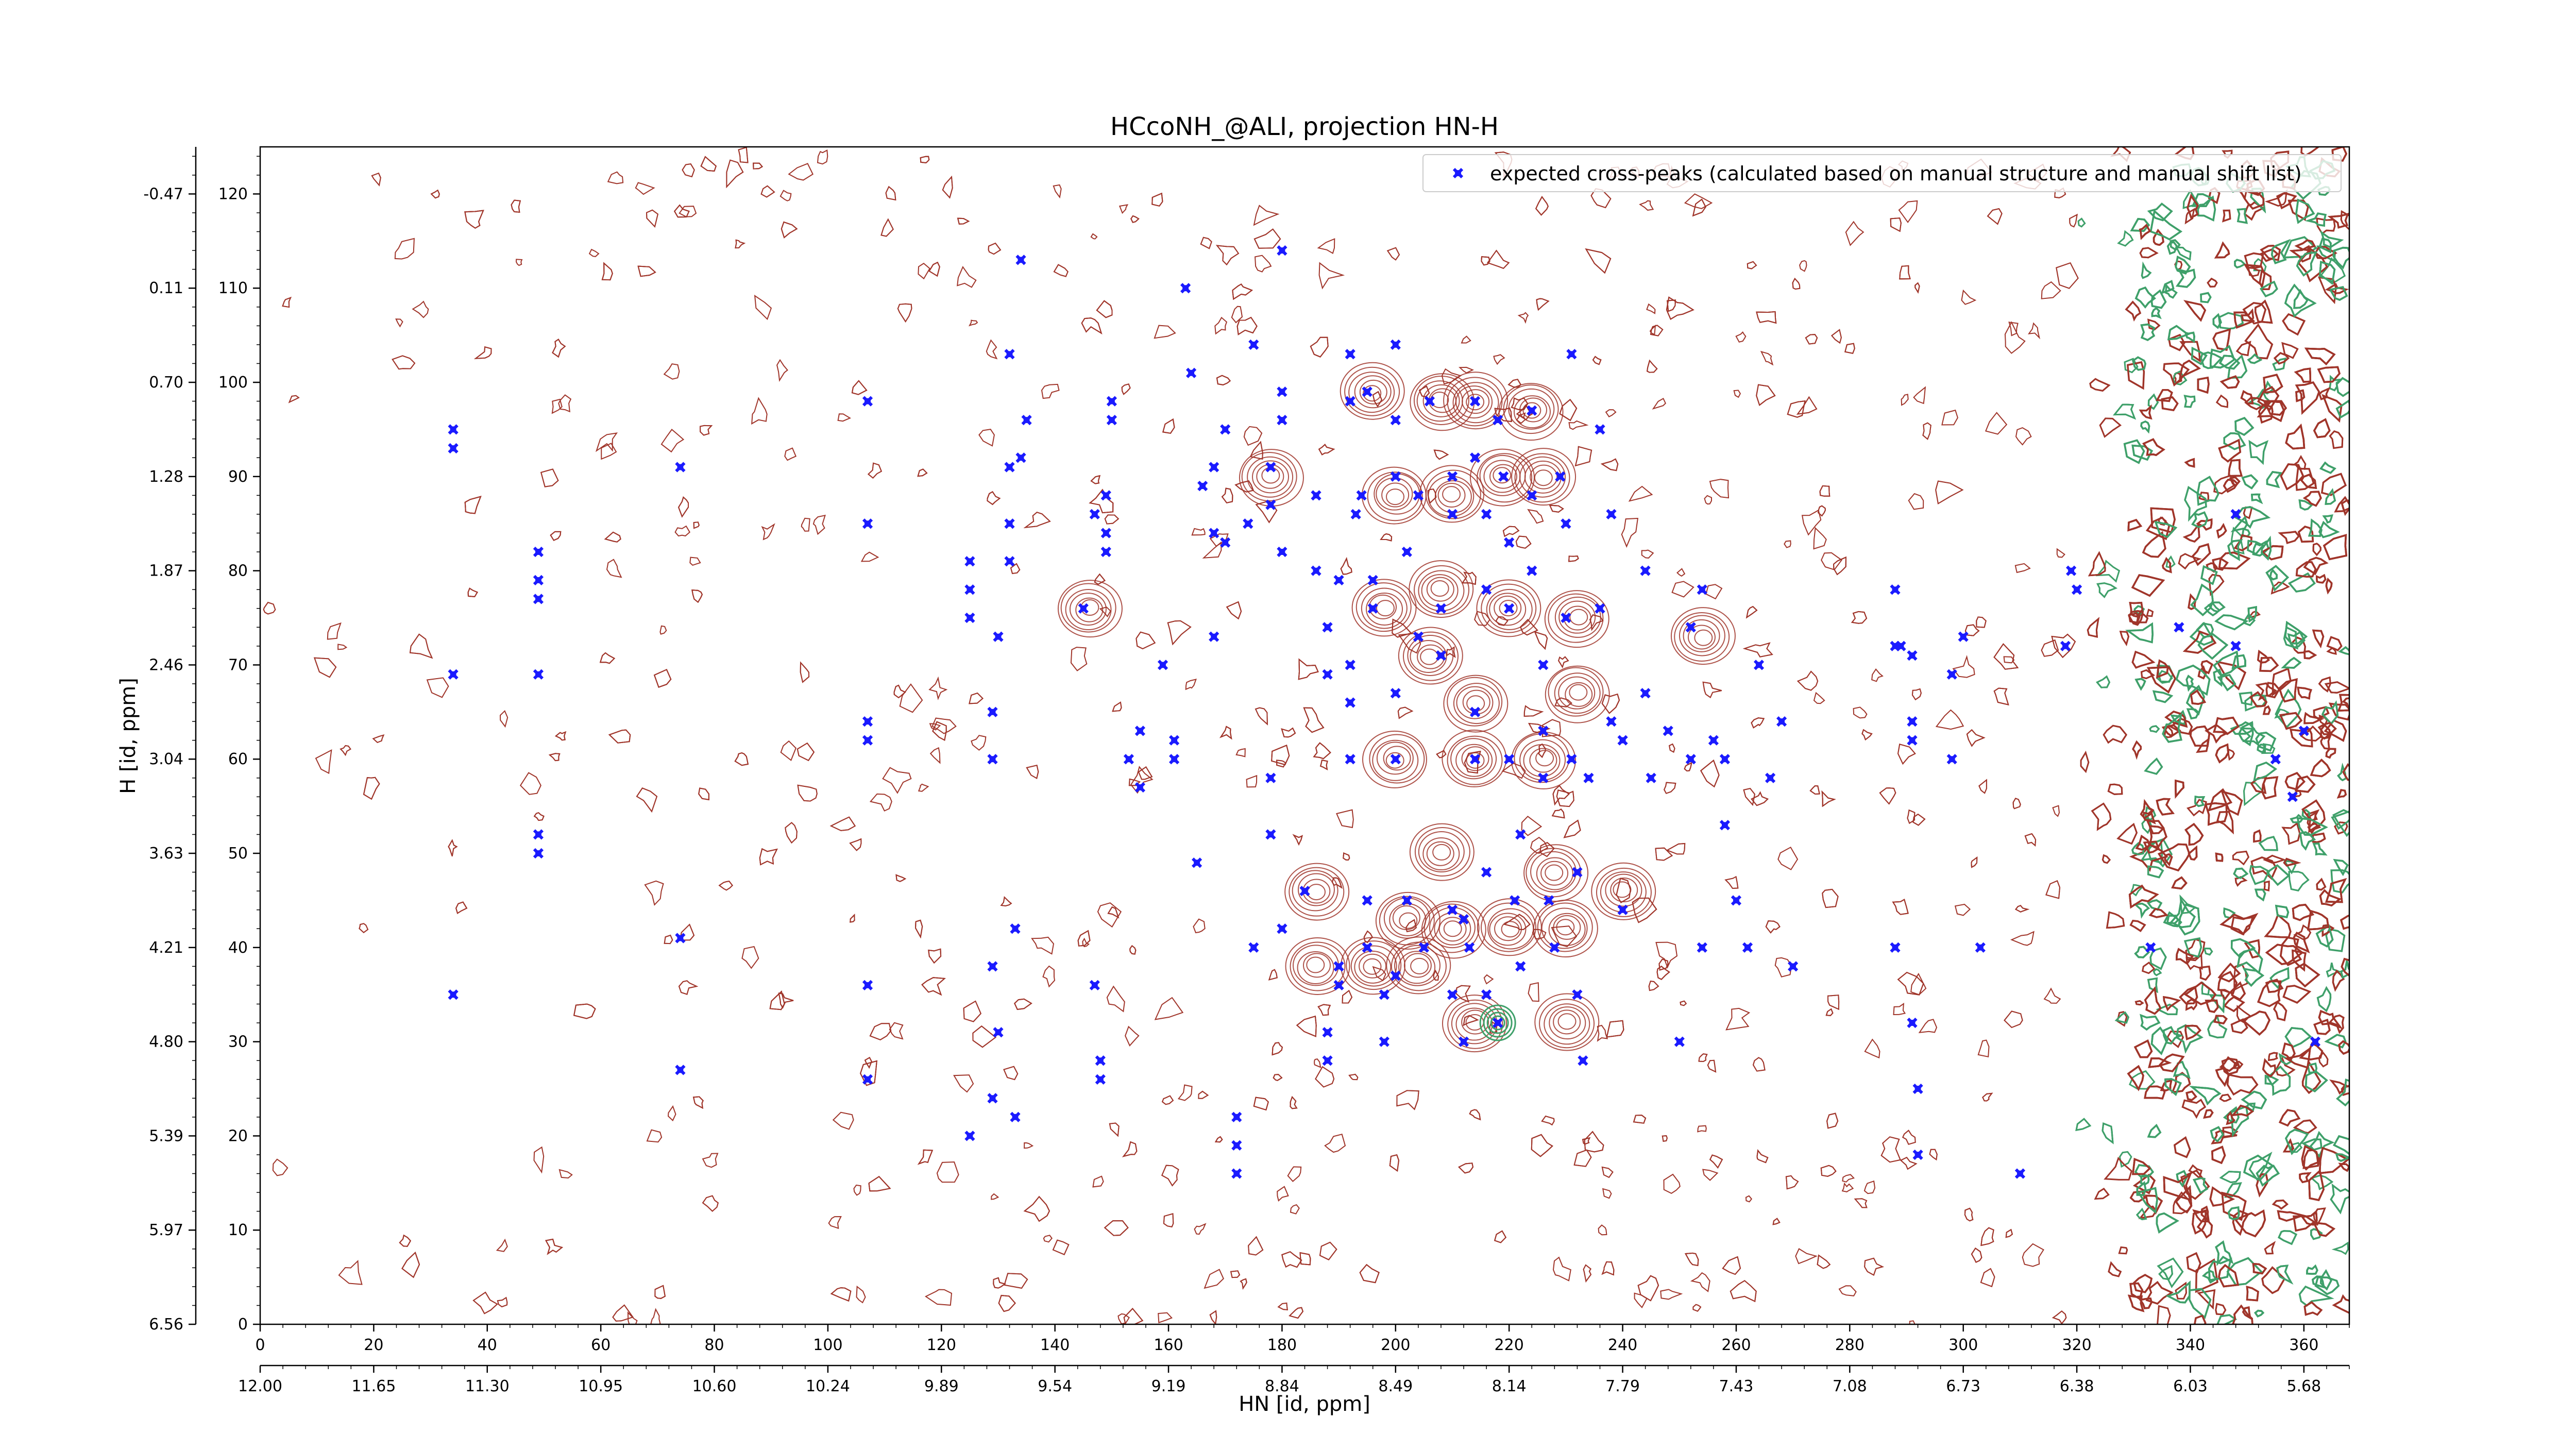 The height and width of the screenshot is (1449, 2576). I want to click on y-index-tick-label: 20, so click(238, 1136).